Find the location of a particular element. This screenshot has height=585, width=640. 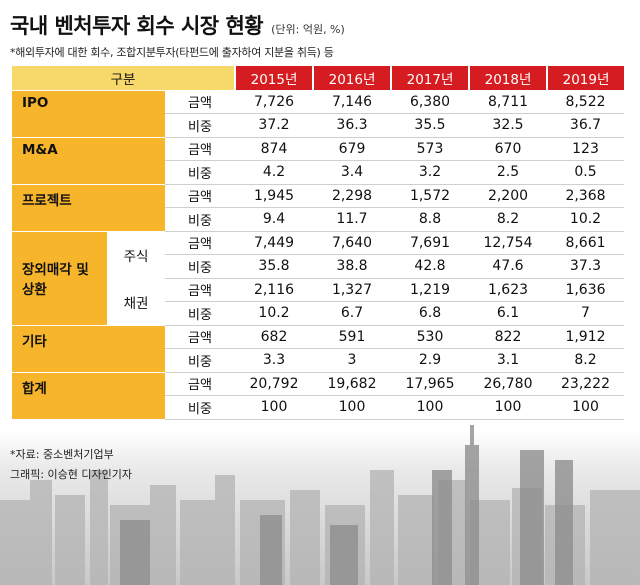

table-row: 프로젝트 금액 1,945 2,298 1,572 2,200 2,368 is located at coordinates (318, 207).